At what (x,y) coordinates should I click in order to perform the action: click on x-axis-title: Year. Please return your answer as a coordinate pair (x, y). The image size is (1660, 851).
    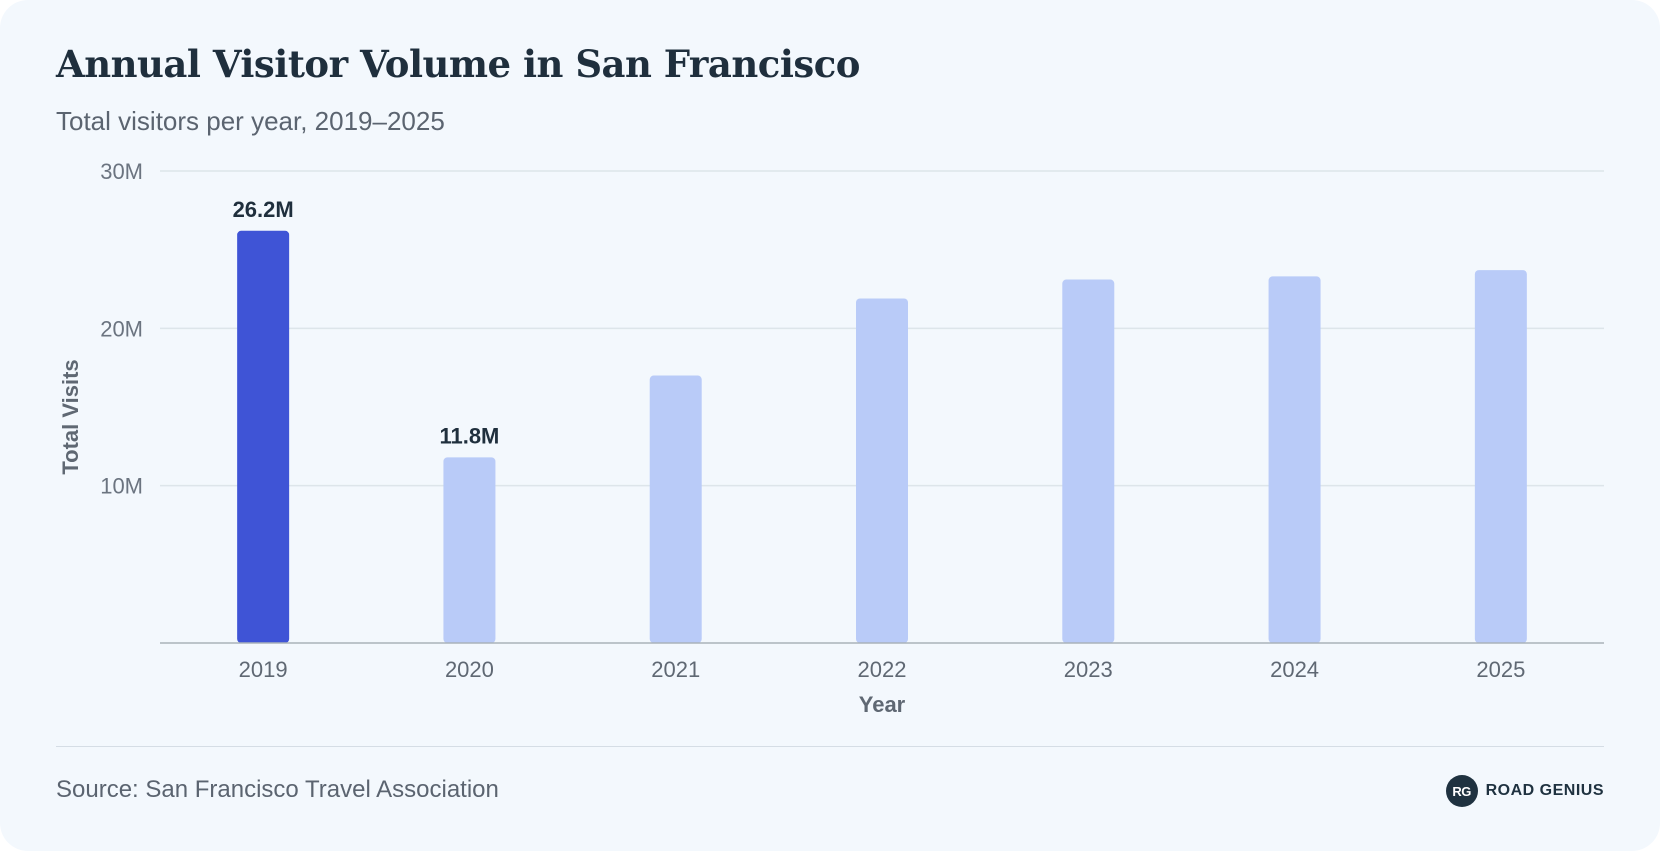
    Looking at the image, I should click on (882, 704).